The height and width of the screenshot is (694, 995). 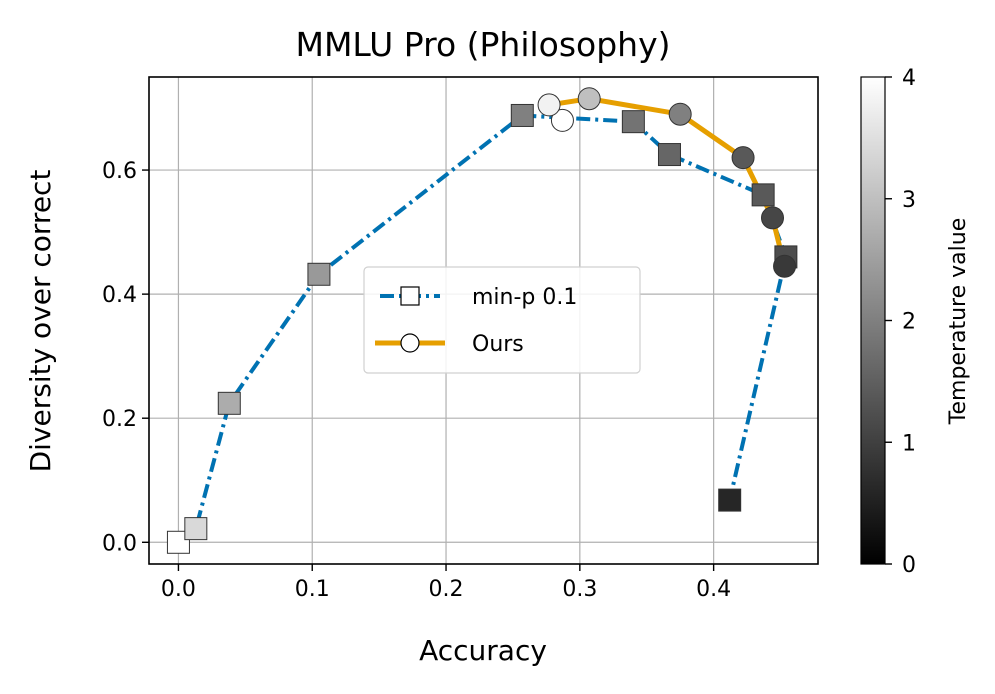 I want to click on legend-marker-square-icon, so click(x=410, y=296).